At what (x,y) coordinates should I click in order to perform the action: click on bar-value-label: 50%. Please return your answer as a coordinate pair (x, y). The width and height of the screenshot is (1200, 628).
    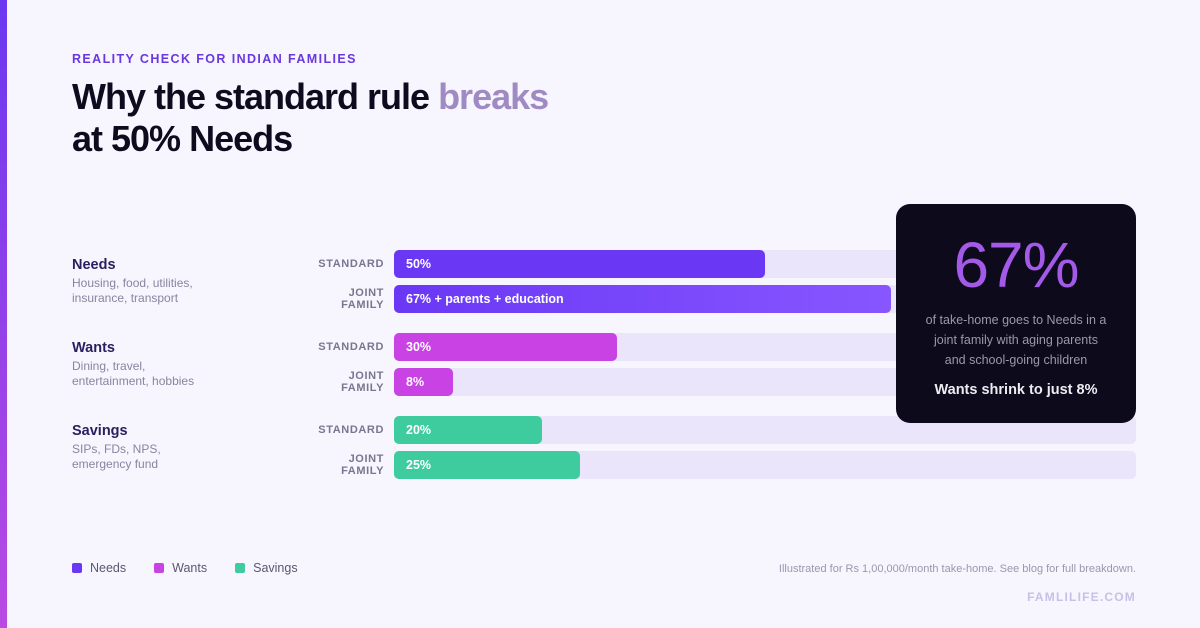
    Looking at the image, I should click on (419, 264).